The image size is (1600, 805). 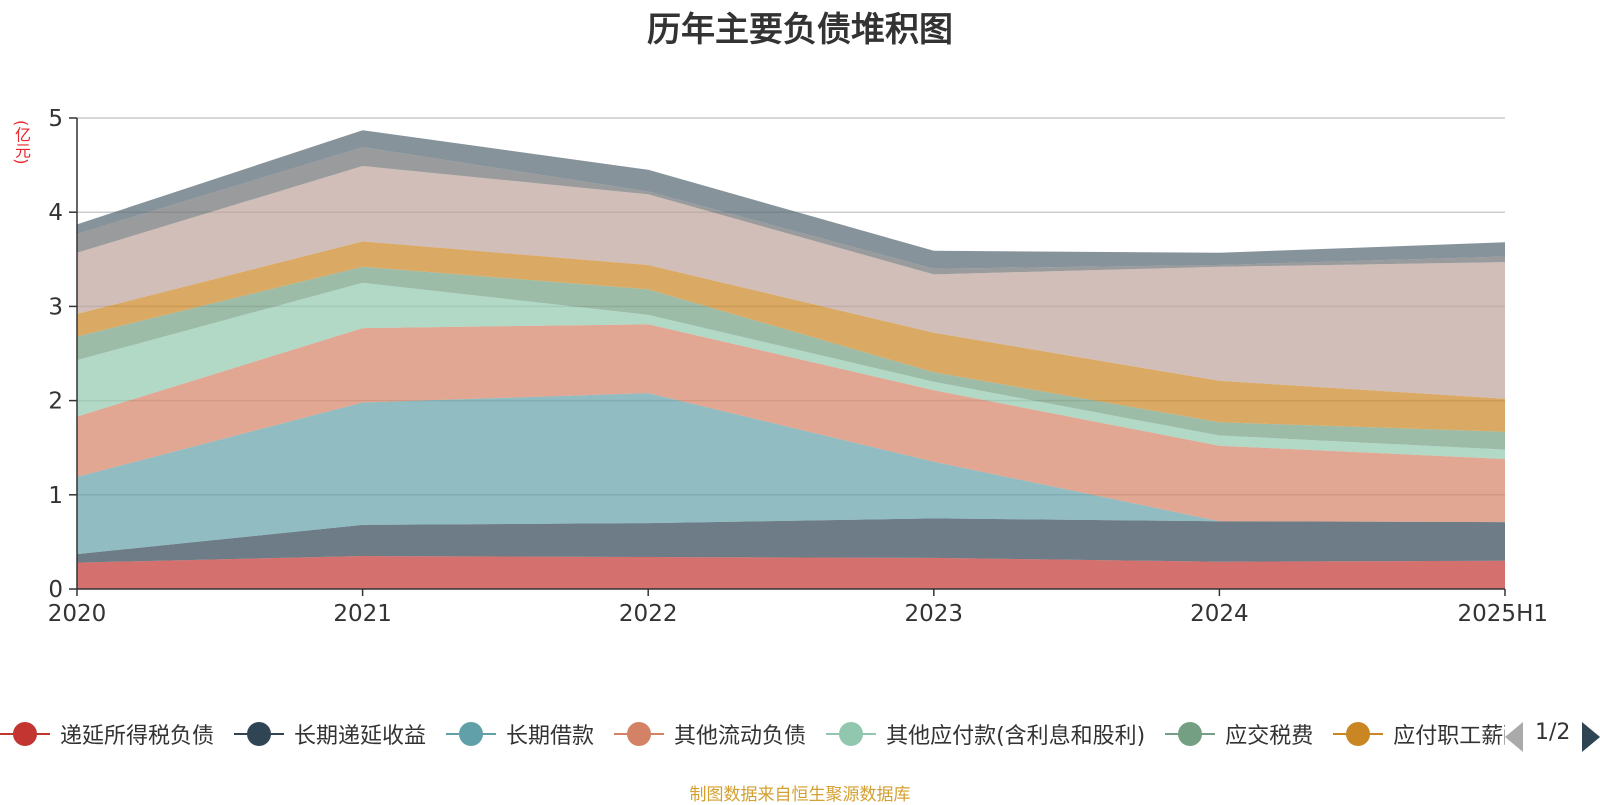 What do you see at coordinates (362, 614) in the screenshot?
I see `x-tick-label: 2021` at bounding box center [362, 614].